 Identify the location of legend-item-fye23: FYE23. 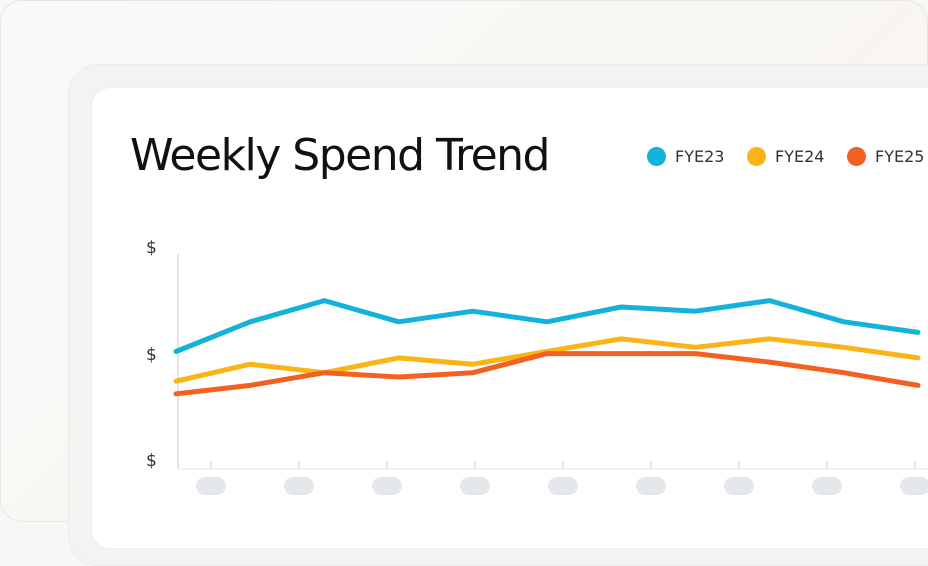
(685, 156).